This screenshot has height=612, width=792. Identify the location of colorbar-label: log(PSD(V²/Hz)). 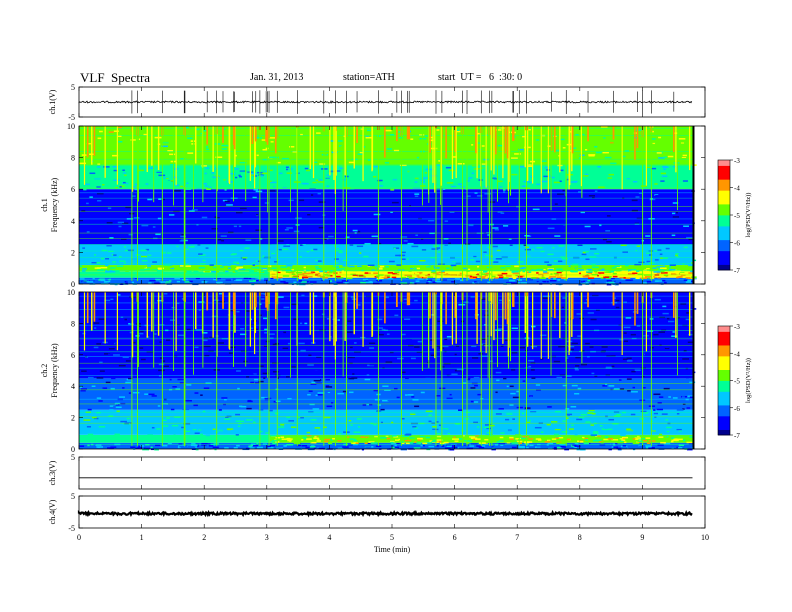
(748, 380).